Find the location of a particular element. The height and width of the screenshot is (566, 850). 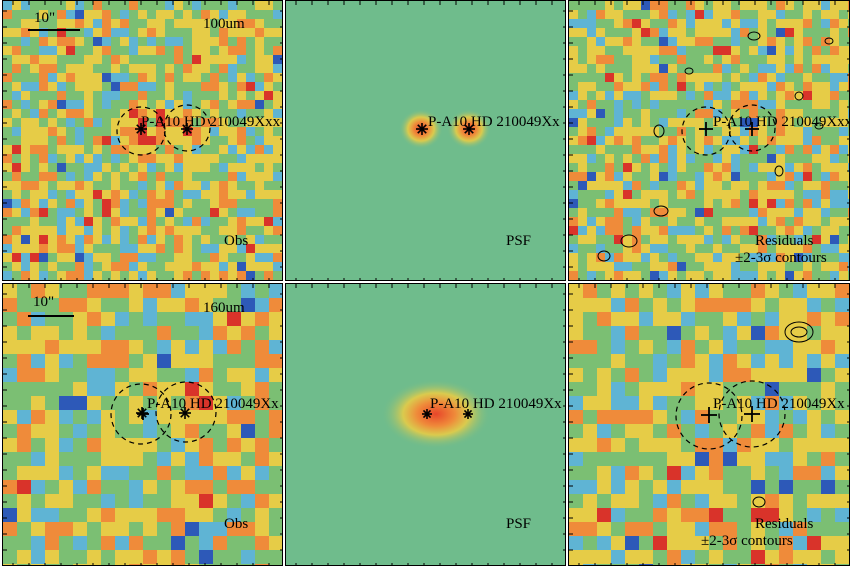

band-label: 100um is located at coordinates (224, 24).